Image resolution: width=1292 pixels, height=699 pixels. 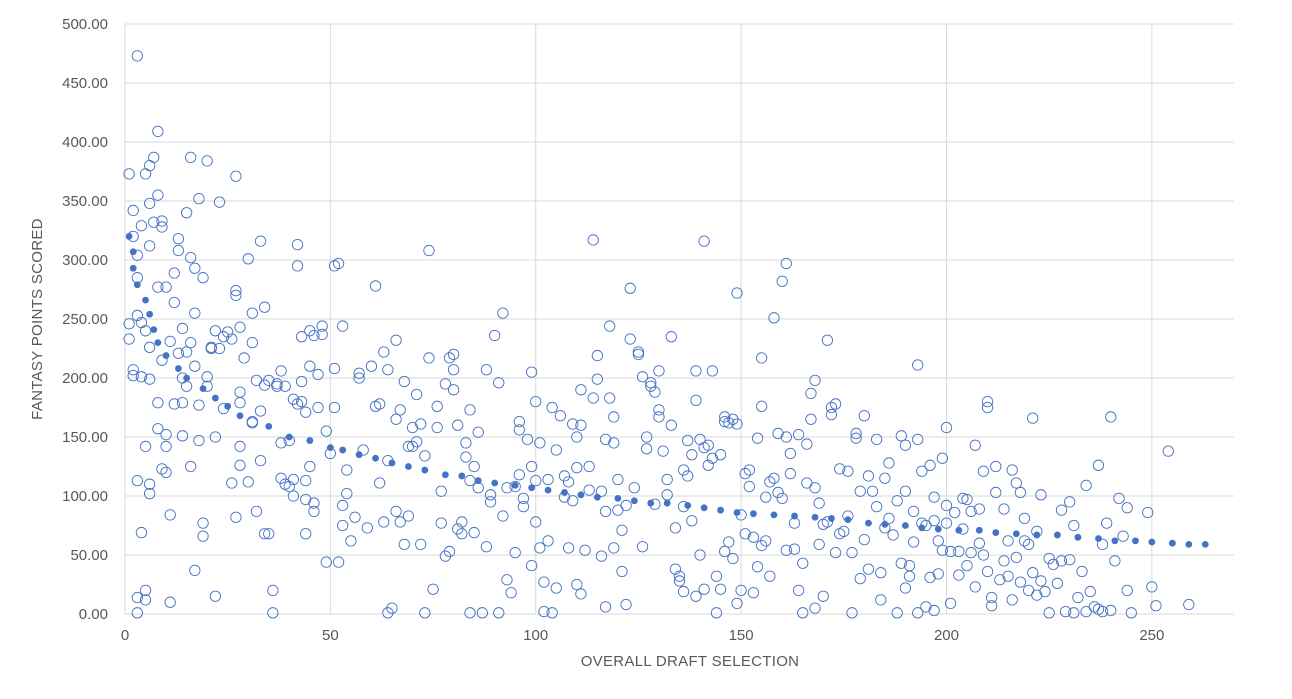 I want to click on x-tick-label: 100, so click(x=535, y=635).